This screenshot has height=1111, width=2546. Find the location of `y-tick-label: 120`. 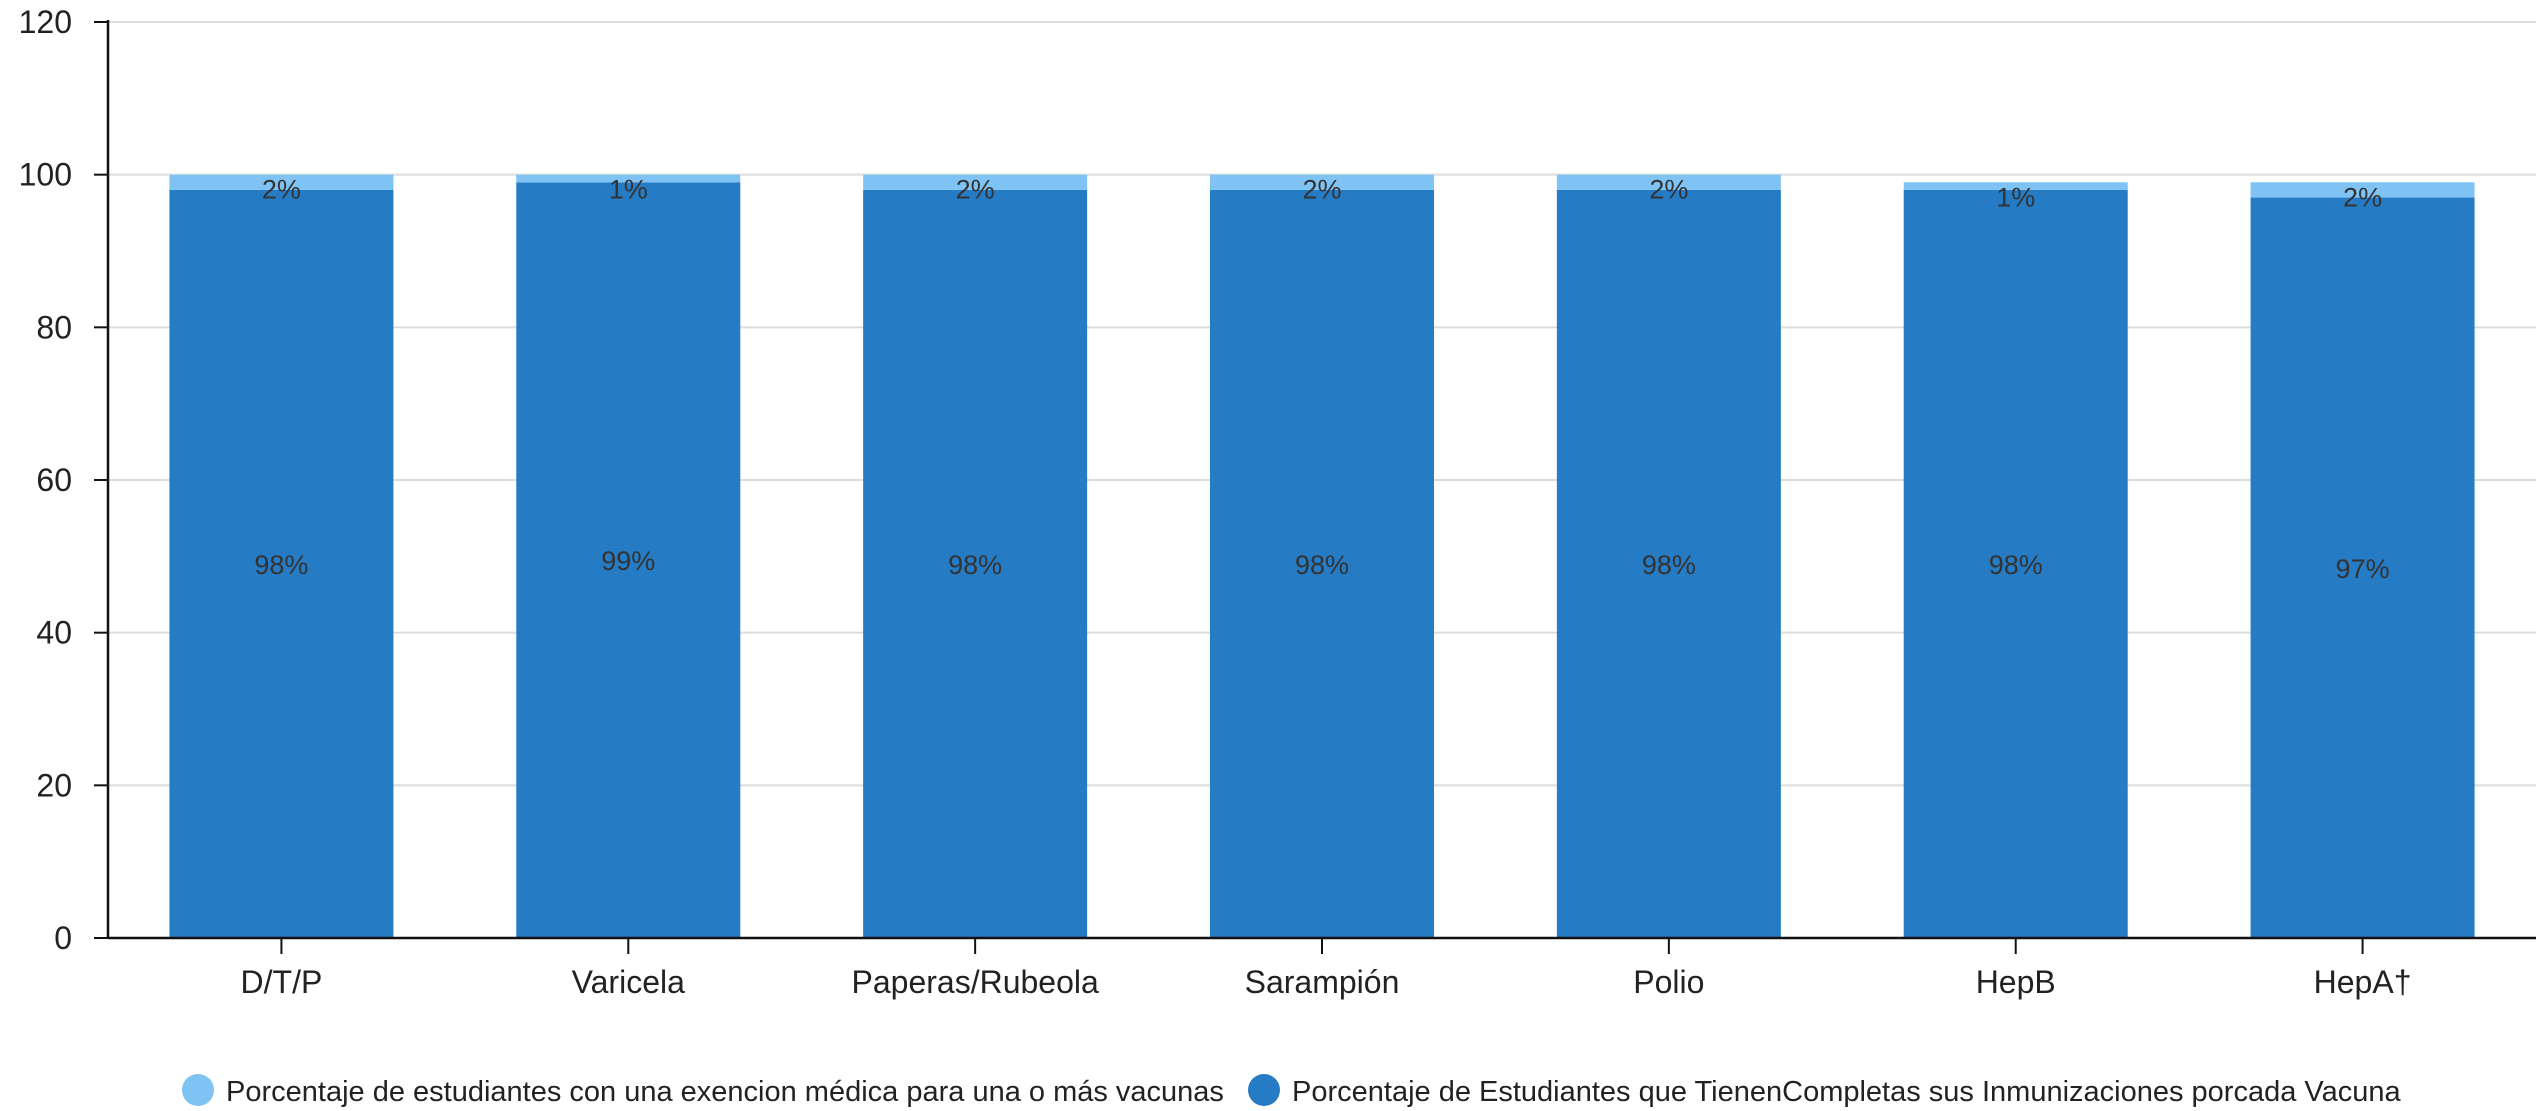

y-tick-label: 120 is located at coordinates (45, 22).